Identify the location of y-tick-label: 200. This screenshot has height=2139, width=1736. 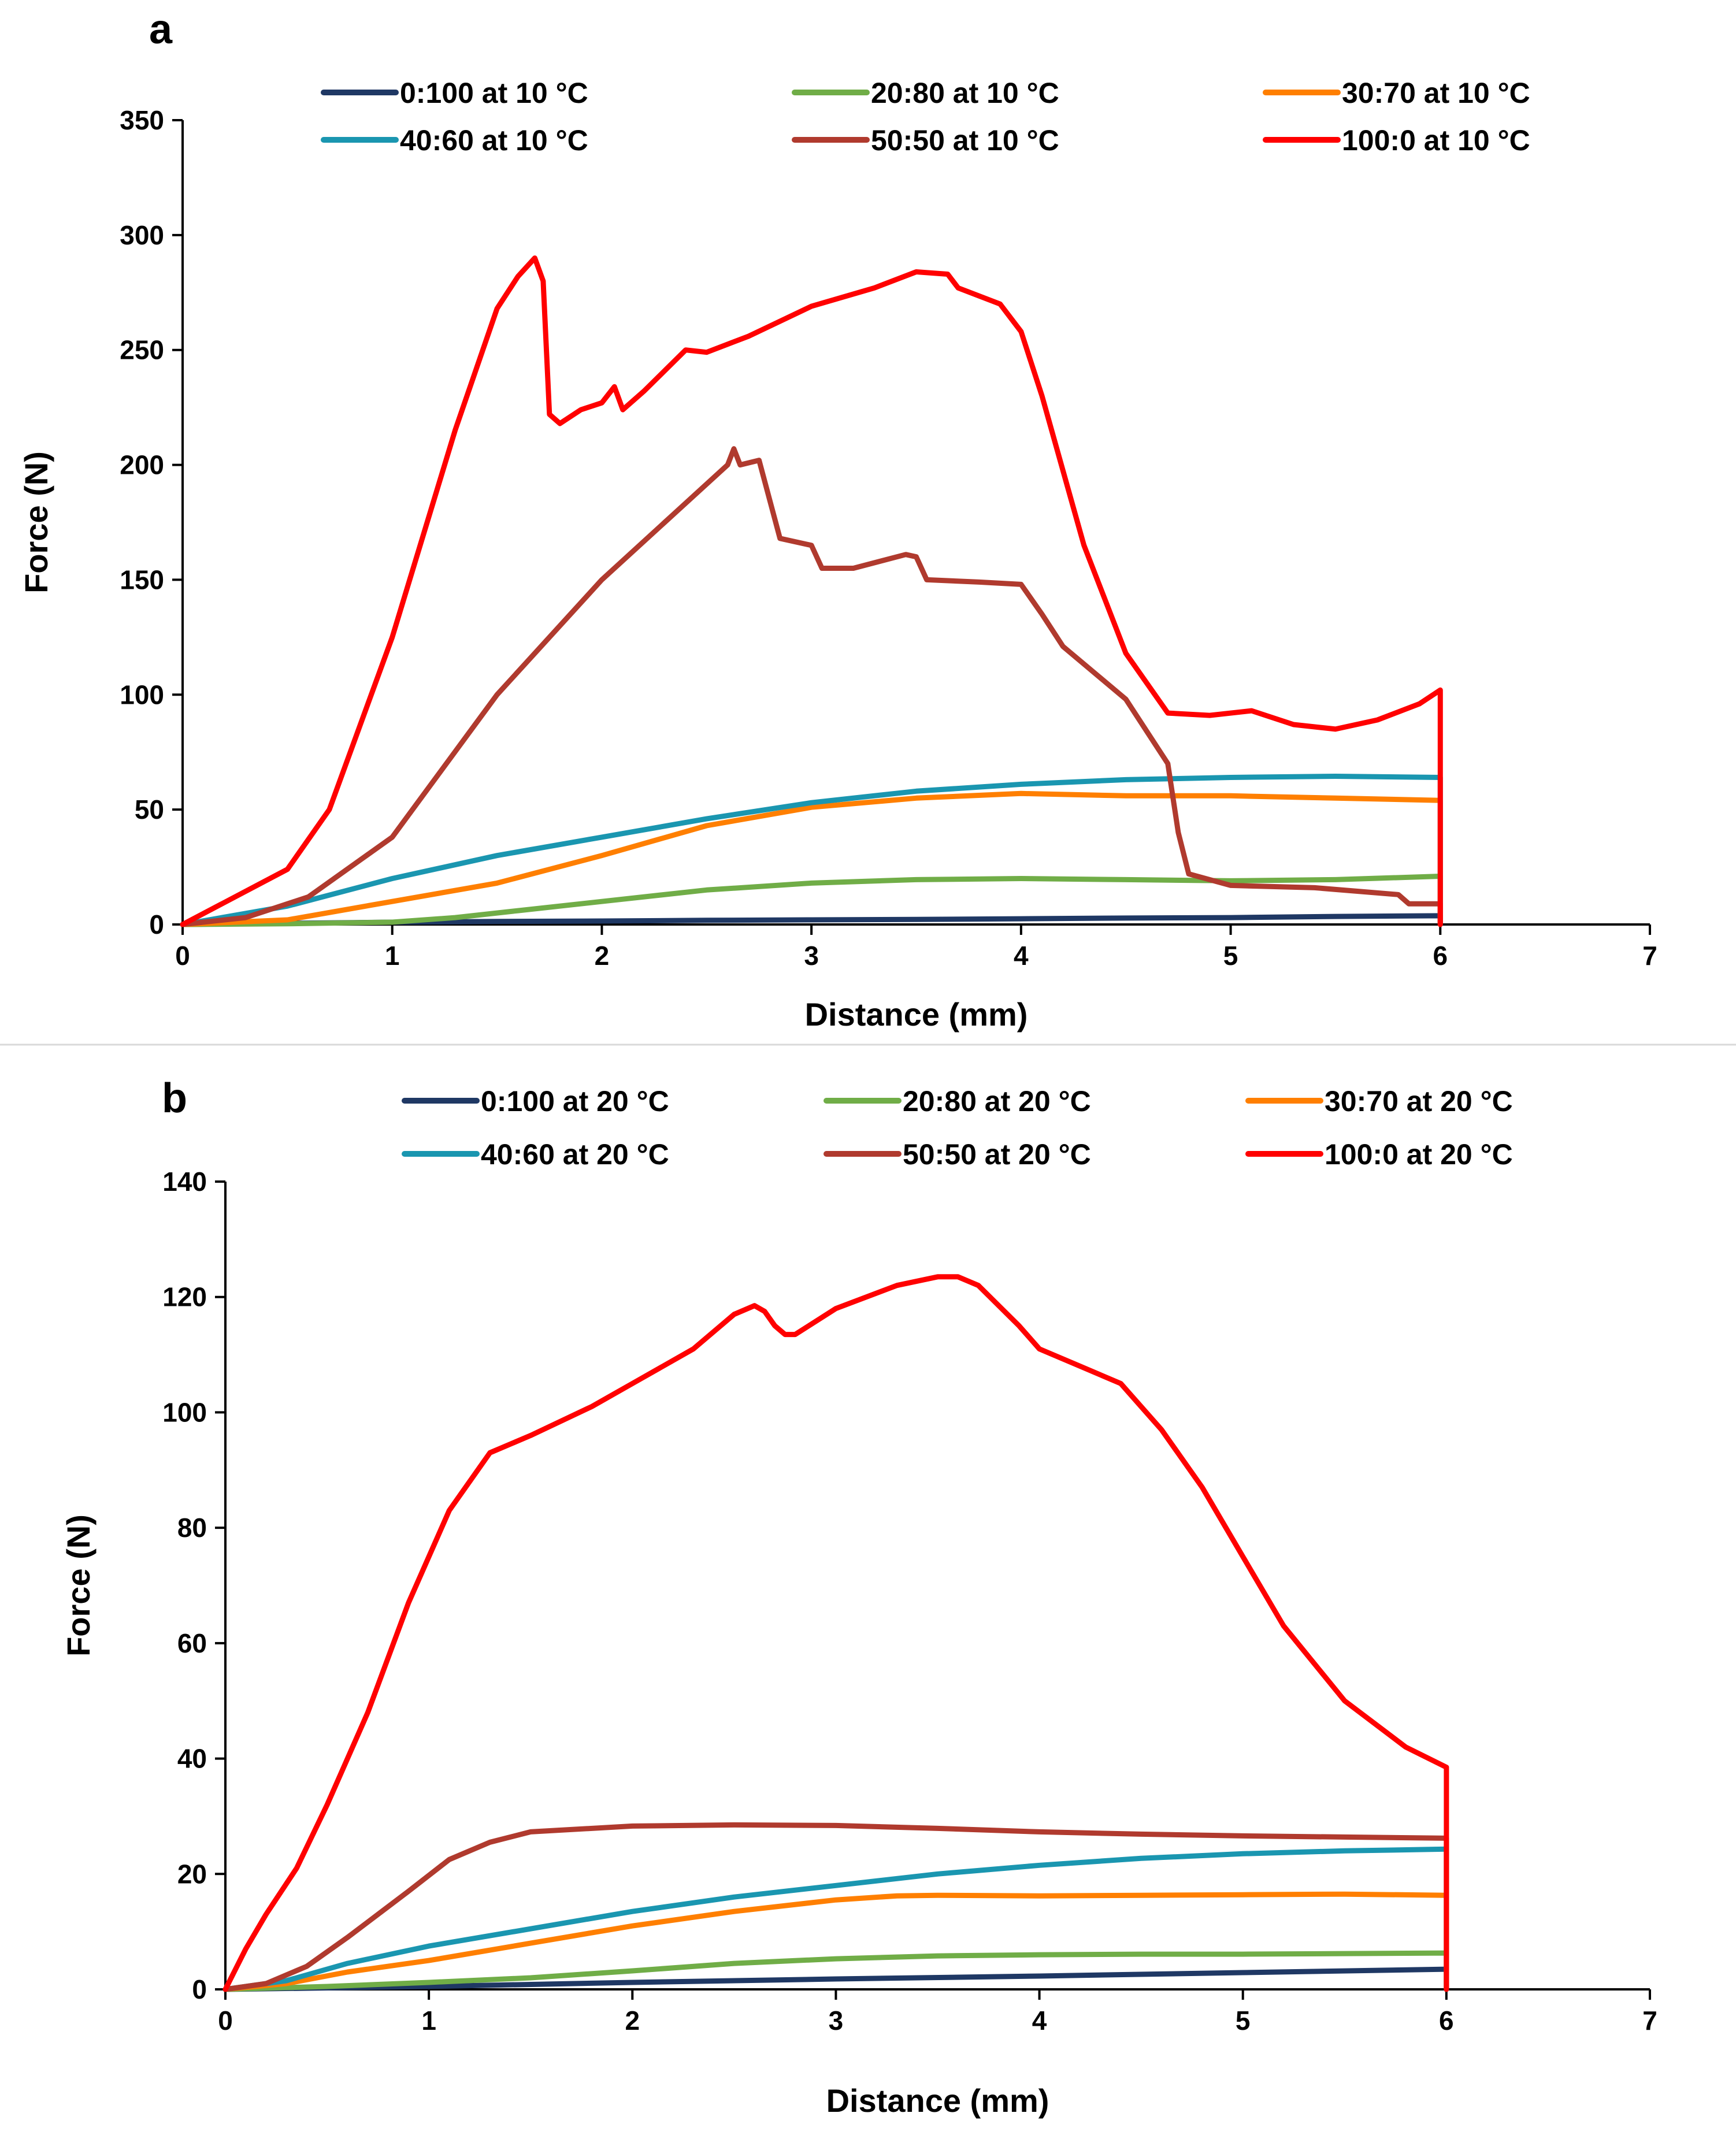
(142, 465).